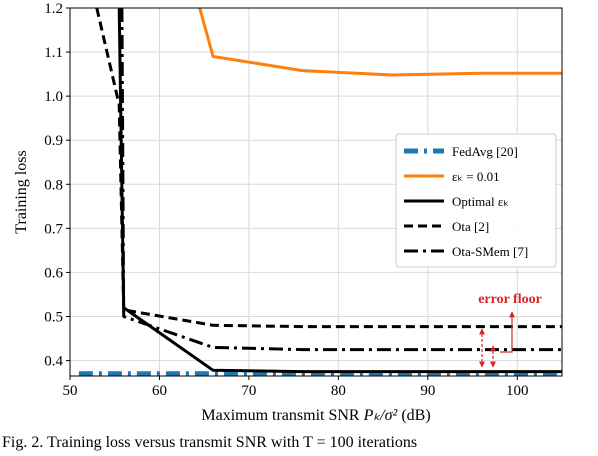 This screenshot has width=598, height=456. I want to click on x-tick-label: 70, so click(248, 391).